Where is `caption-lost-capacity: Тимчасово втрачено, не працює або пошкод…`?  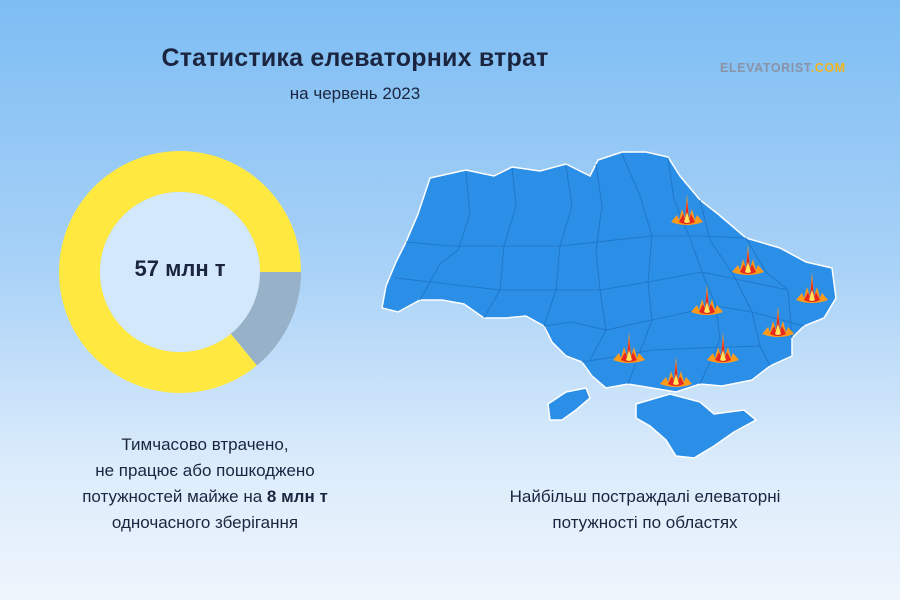
caption-lost-capacity: Тимчасово втрачено, не працює або пошкод… is located at coordinates (205, 484).